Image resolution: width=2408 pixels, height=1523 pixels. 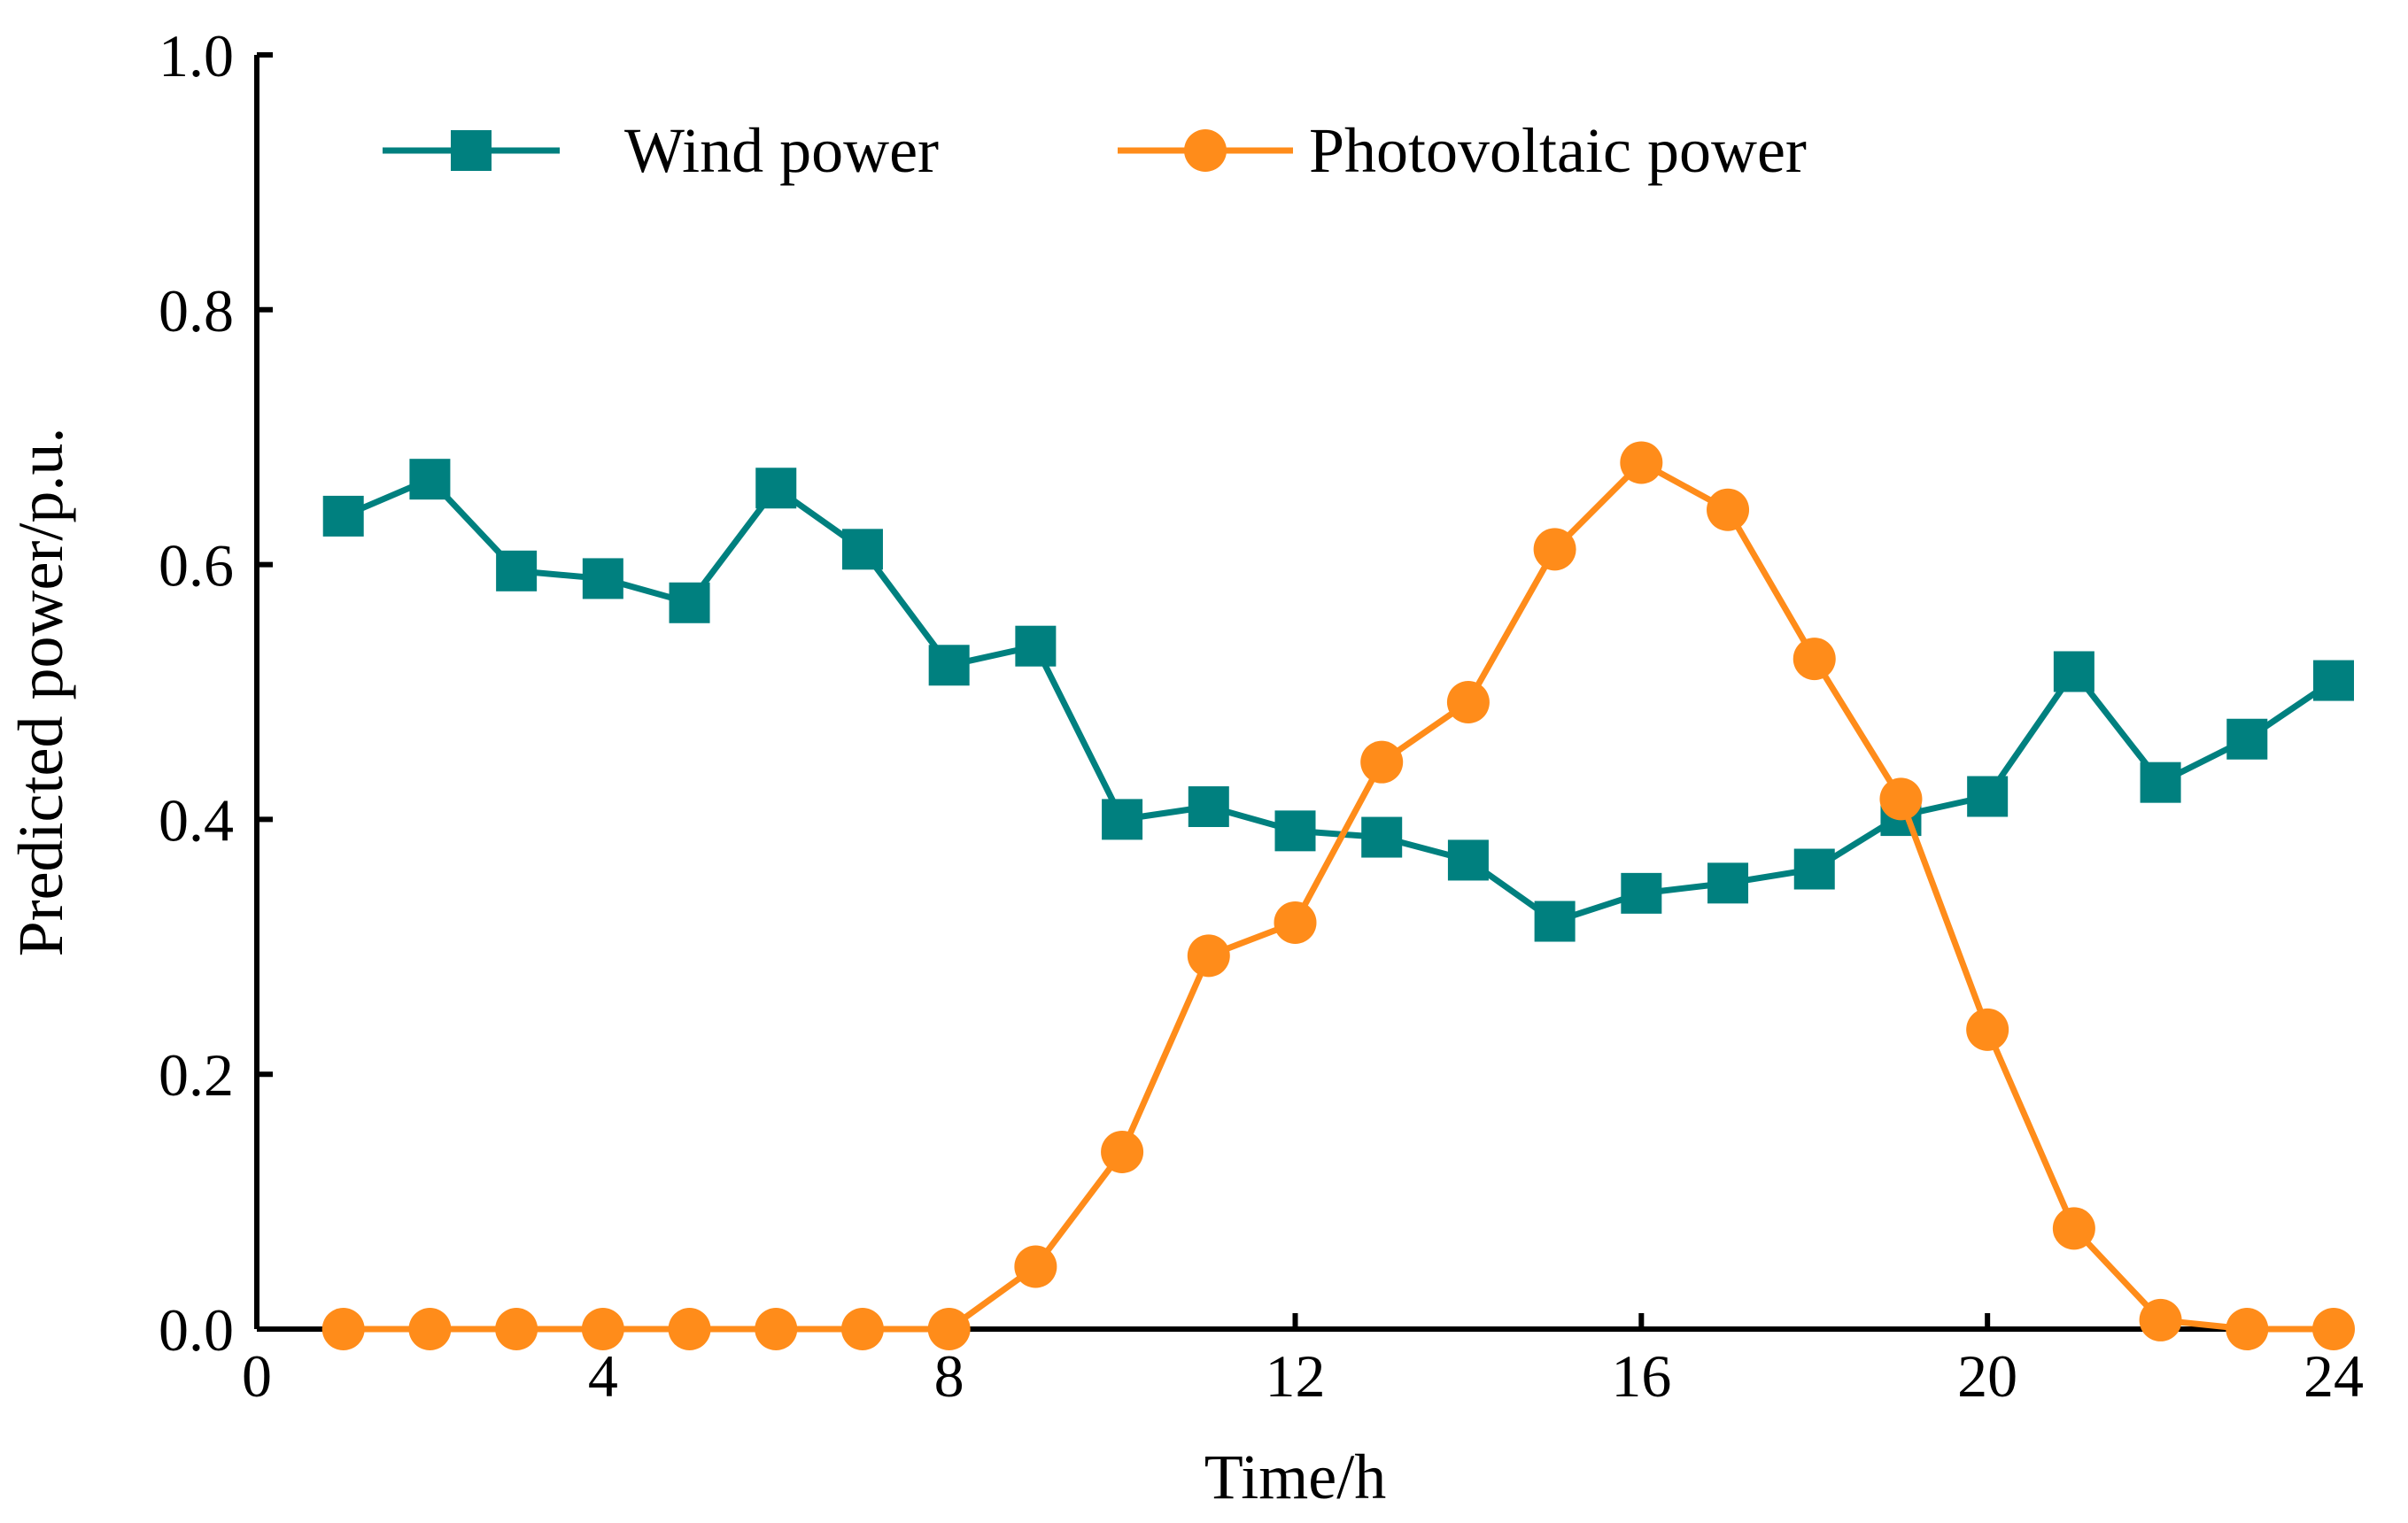 What do you see at coordinates (1295, 1477) in the screenshot?
I see `x-axis-title: Time/h` at bounding box center [1295, 1477].